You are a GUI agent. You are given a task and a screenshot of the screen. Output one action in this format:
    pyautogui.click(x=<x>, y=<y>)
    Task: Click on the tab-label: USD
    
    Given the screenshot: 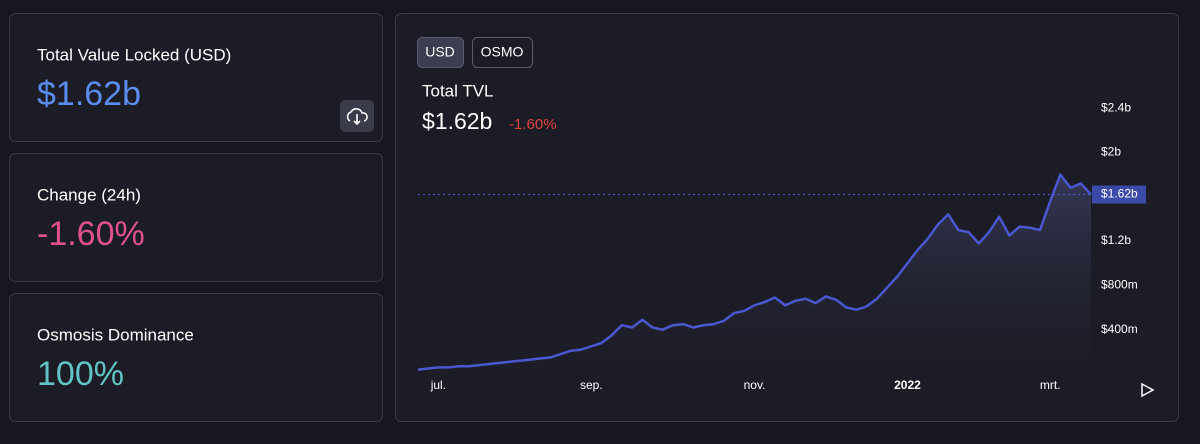 What is the action you would take?
    pyautogui.click(x=440, y=52)
    